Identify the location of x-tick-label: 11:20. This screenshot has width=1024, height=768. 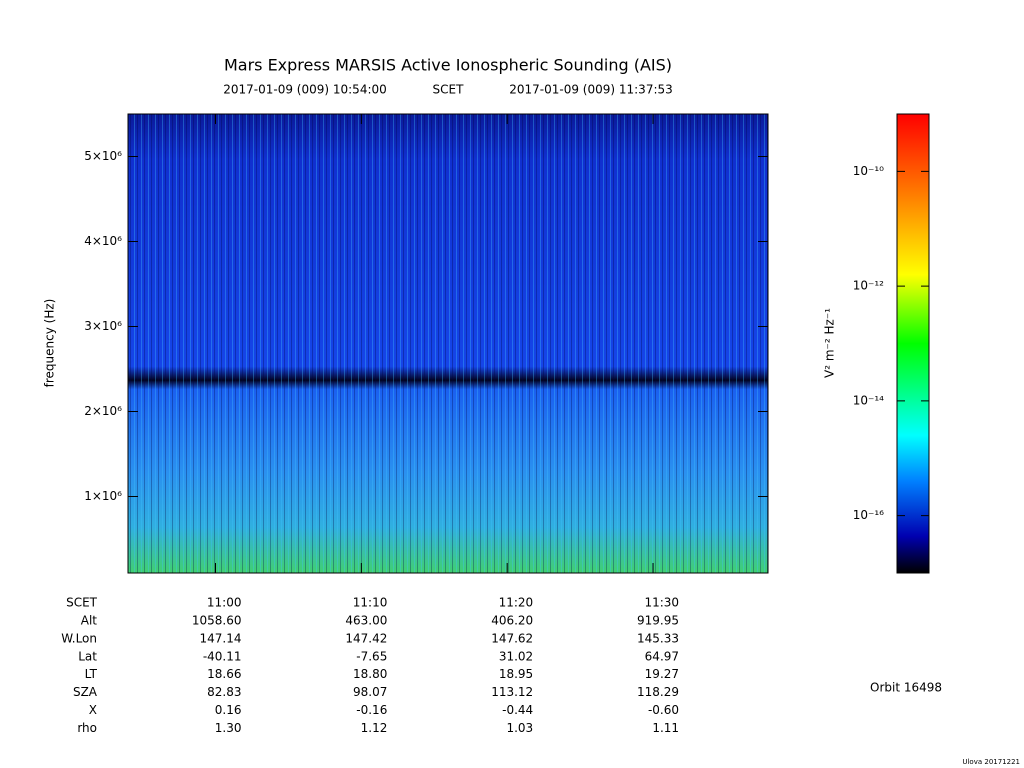
(516, 603).